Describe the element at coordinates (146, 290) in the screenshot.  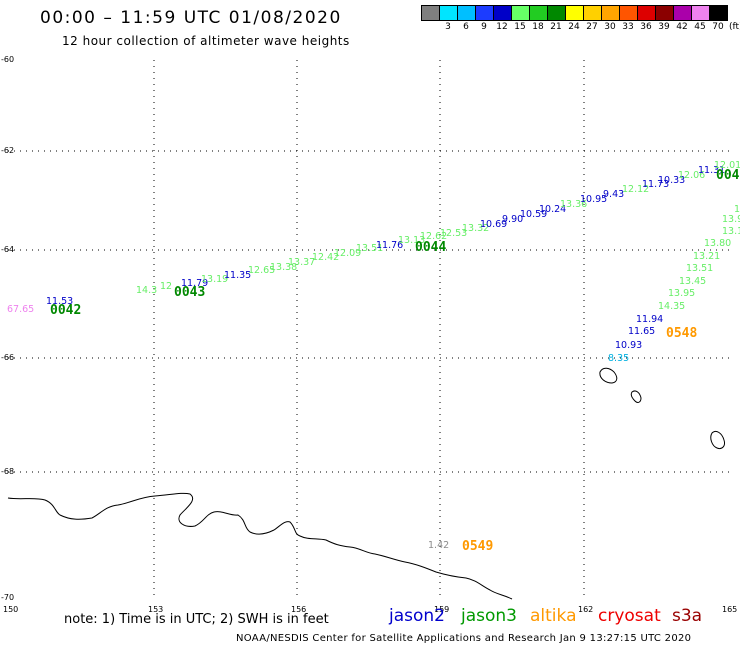
I see `wave-height-label: 14.3` at that location.